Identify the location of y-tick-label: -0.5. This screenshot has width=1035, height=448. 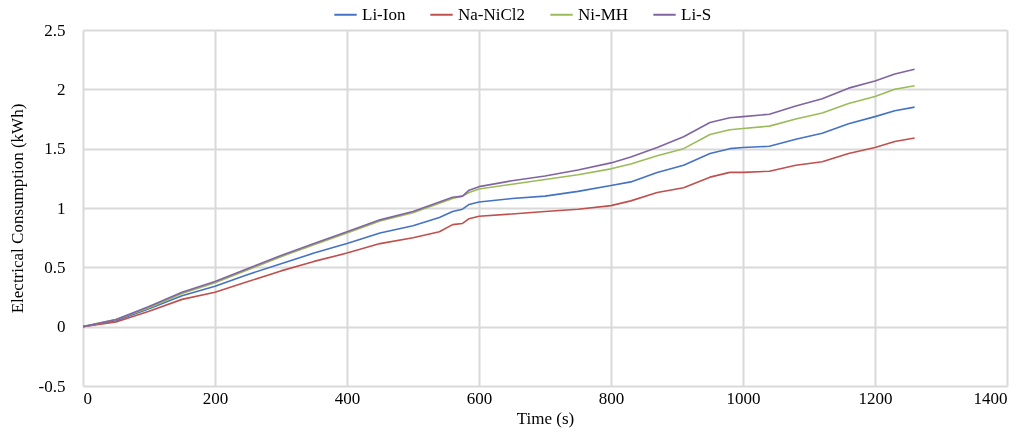
(52, 386).